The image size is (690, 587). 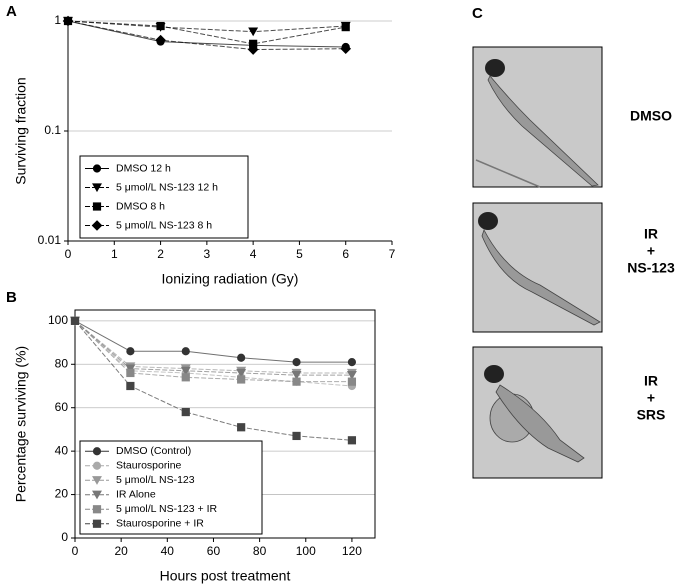 What do you see at coordinates (11, 11) in the screenshot?
I see `panel-label: A` at bounding box center [11, 11].